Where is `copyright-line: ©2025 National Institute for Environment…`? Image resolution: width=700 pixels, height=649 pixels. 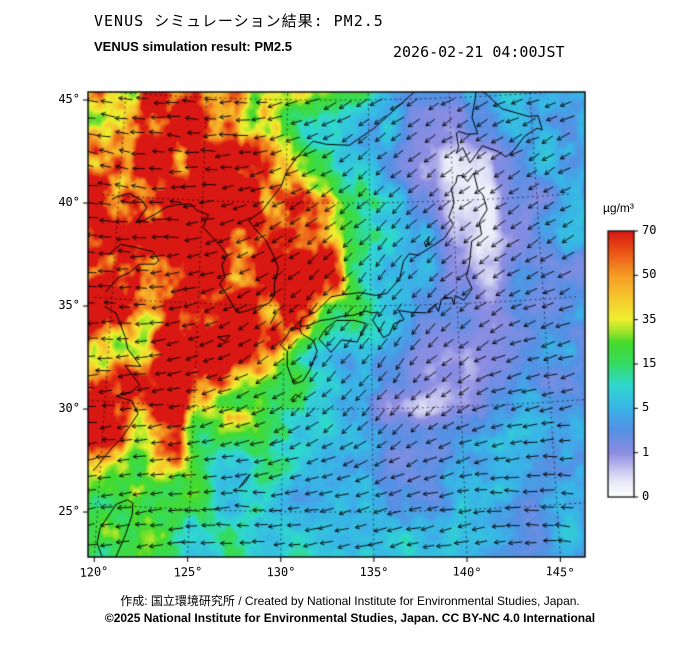
copyright-line: ©2025 National Institute for Environment… is located at coordinates (350, 618).